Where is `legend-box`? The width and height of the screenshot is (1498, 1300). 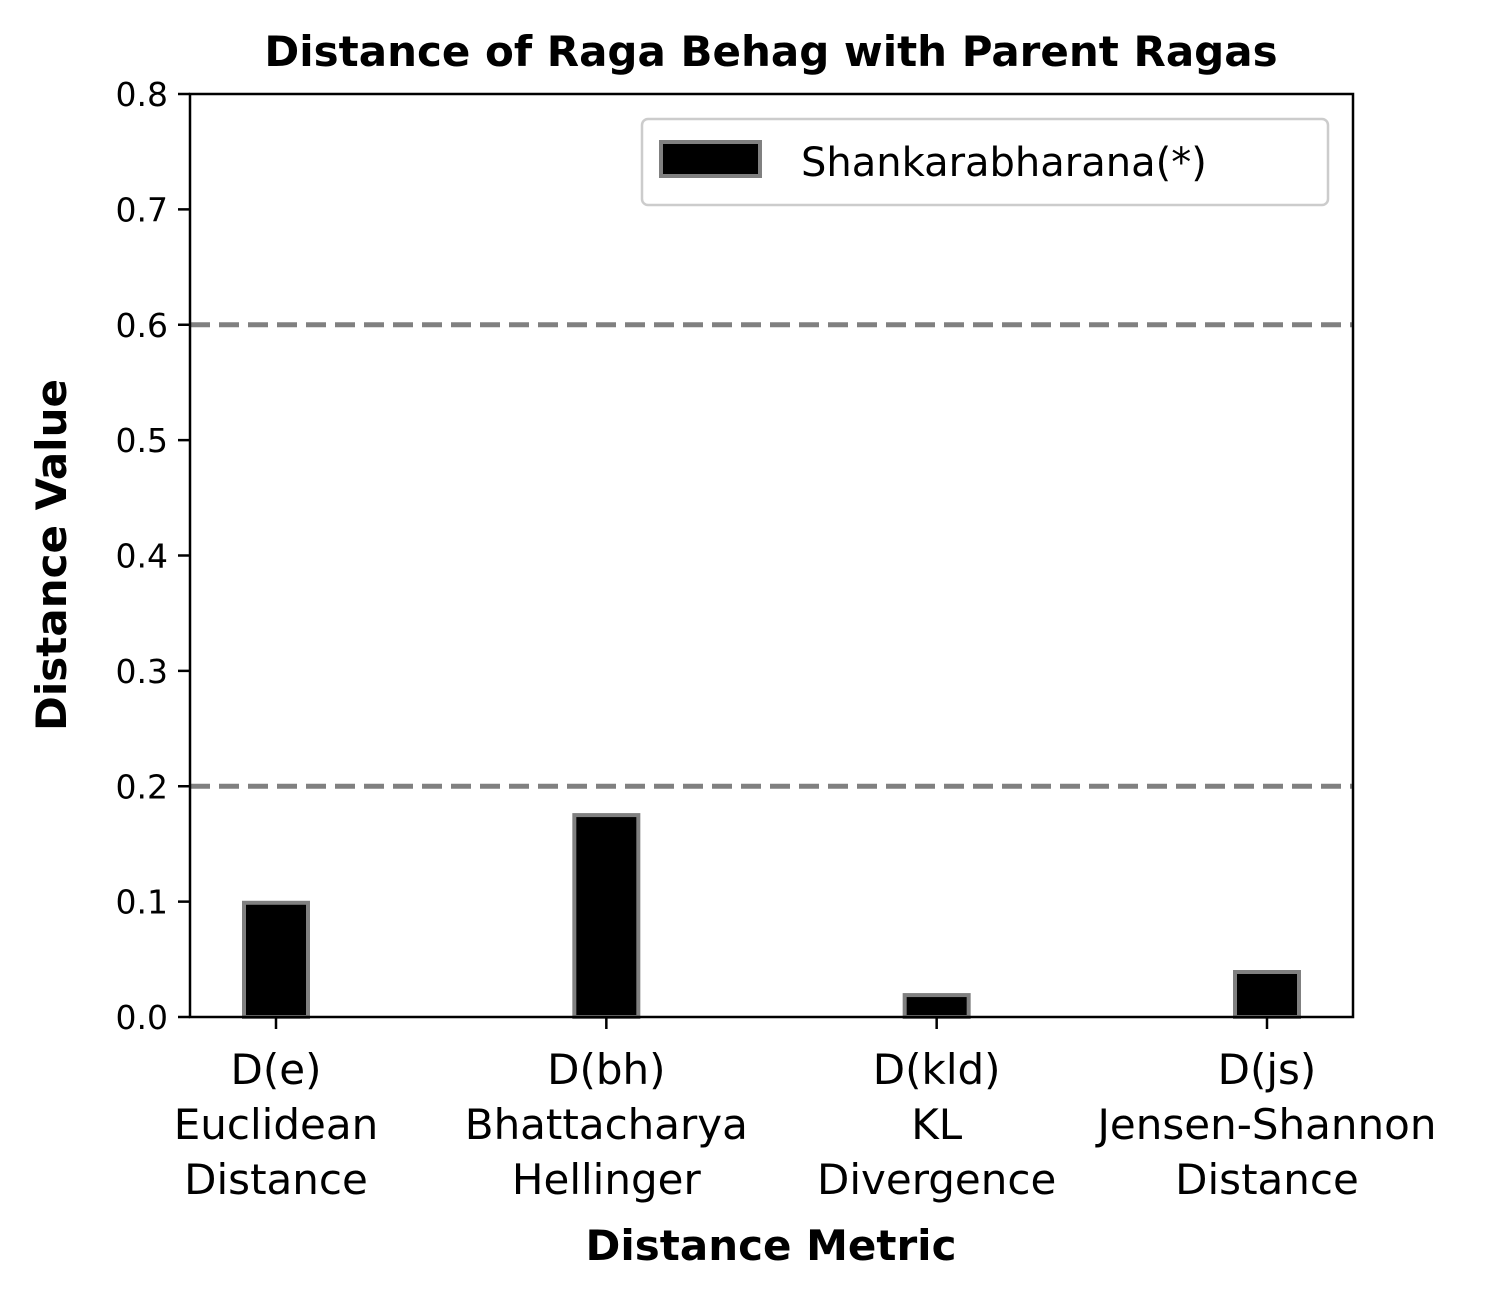 legend-box is located at coordinates (985, 162).